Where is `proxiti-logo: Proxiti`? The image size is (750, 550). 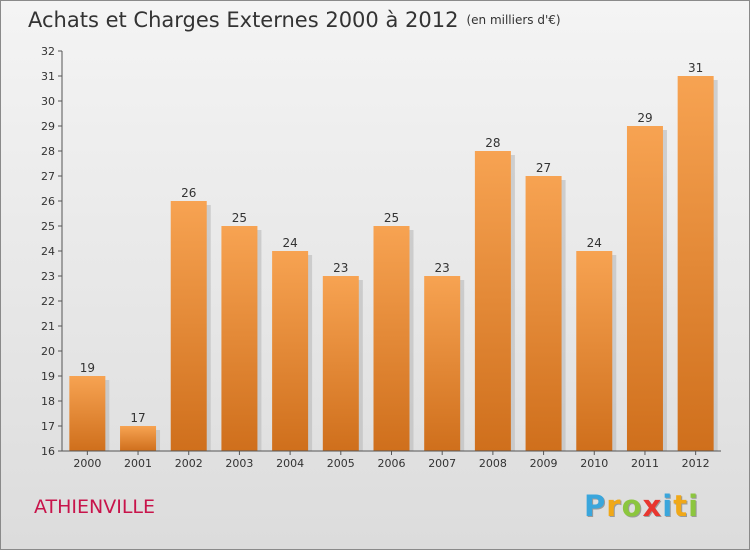 proxiti-logo: Proxiti is located at coordinates (641, 506).